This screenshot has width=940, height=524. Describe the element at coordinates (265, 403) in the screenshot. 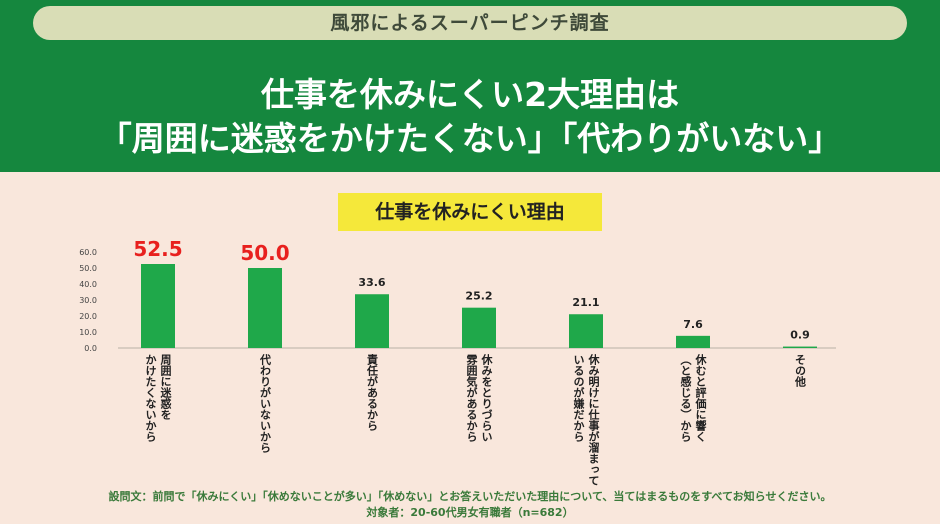

I see `category-label: 代わりがいないから` at that location.